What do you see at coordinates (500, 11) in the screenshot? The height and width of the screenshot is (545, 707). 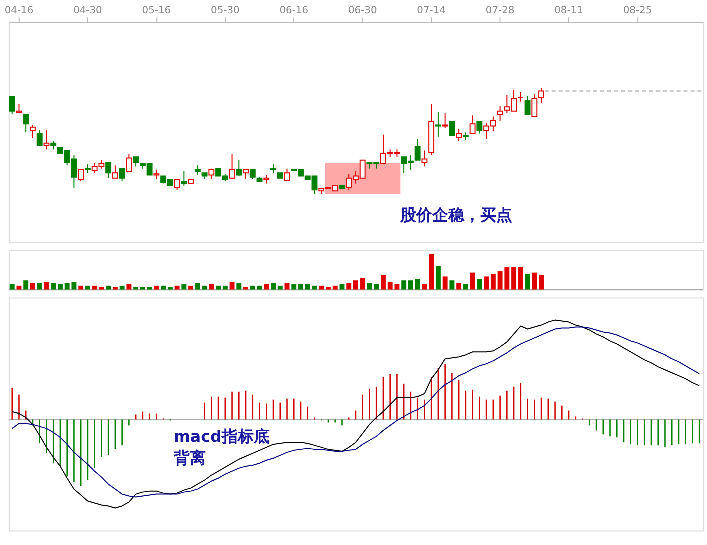 I see `x-tick-label: 07-28` at bounding box center [500, 11].